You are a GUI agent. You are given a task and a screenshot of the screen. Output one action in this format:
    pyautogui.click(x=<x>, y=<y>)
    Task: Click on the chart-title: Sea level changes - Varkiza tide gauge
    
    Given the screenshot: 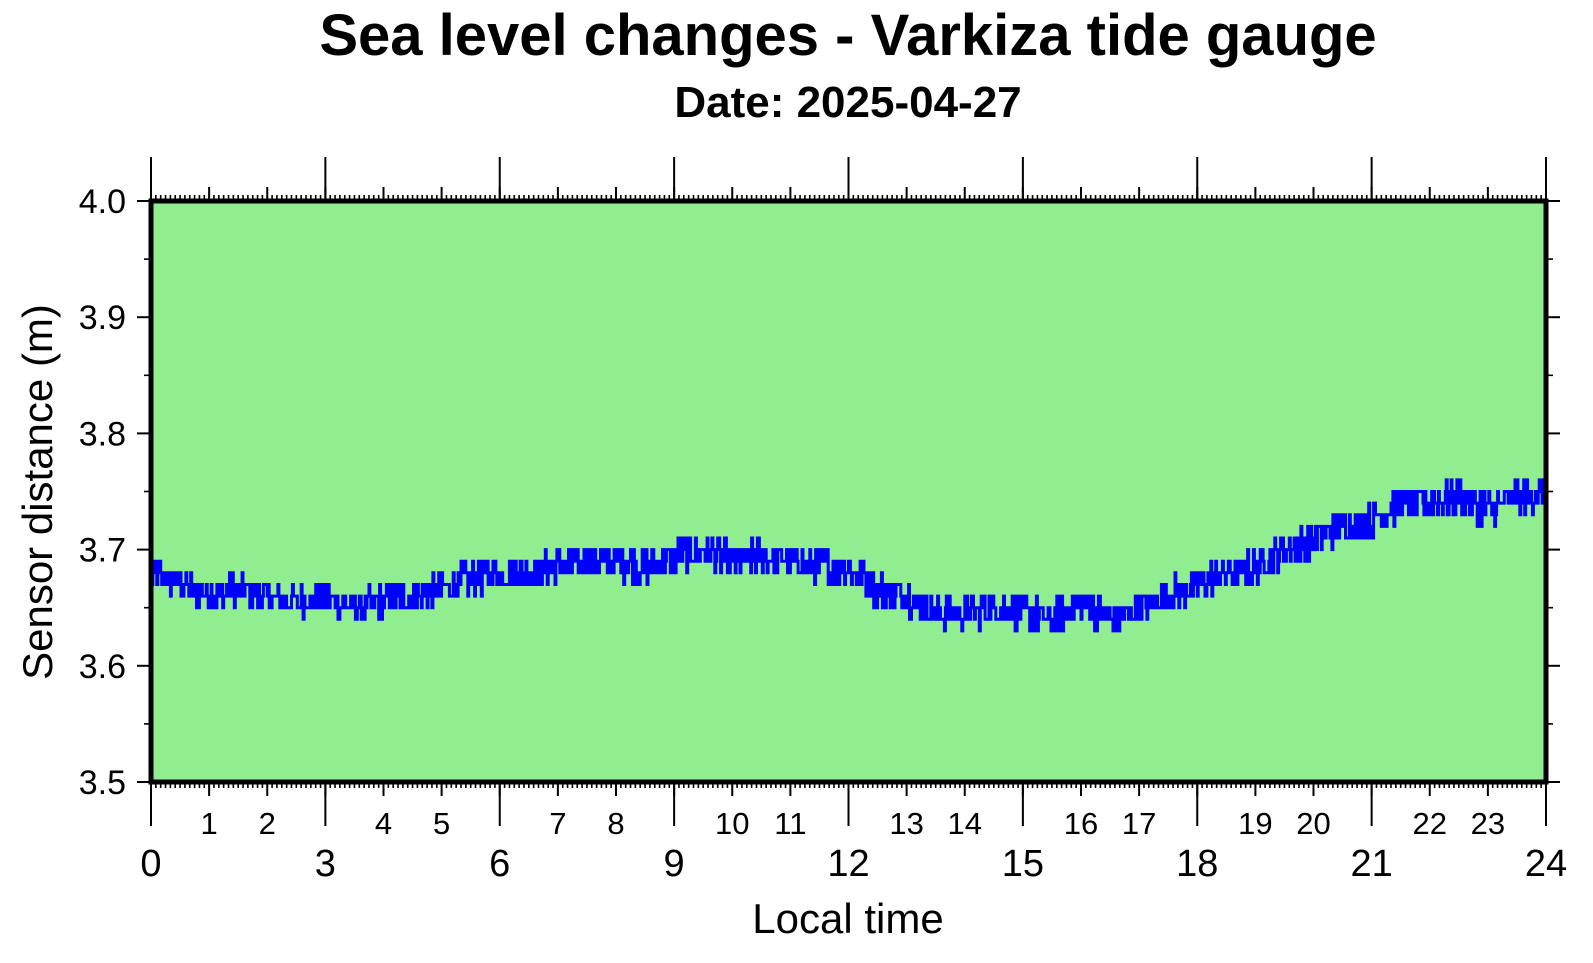 What is the action you would take?
    pyautogui.click(x=847, y=35)
    